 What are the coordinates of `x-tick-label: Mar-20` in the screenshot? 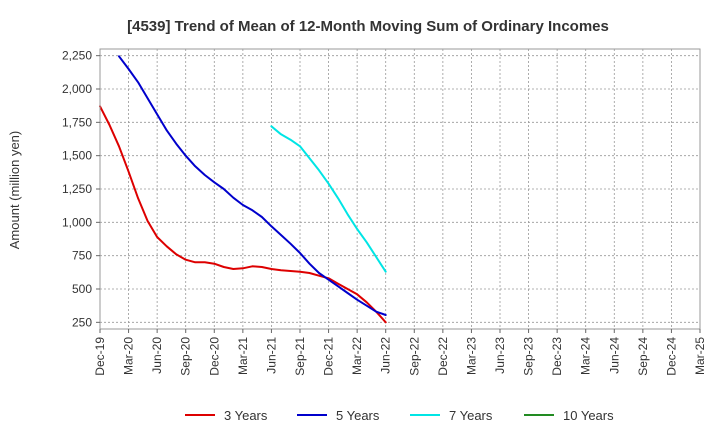 It's located at (129, 356).